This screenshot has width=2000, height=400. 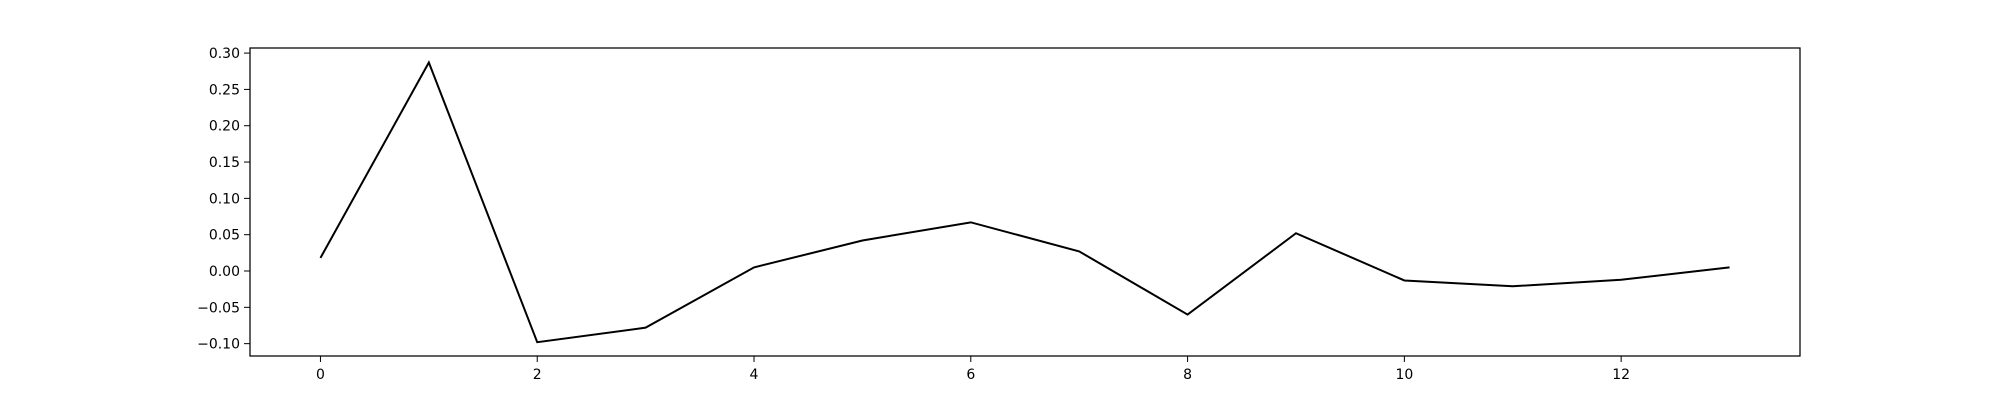 I want to click on x-tick-label: 2, so click(x=537, y=375).